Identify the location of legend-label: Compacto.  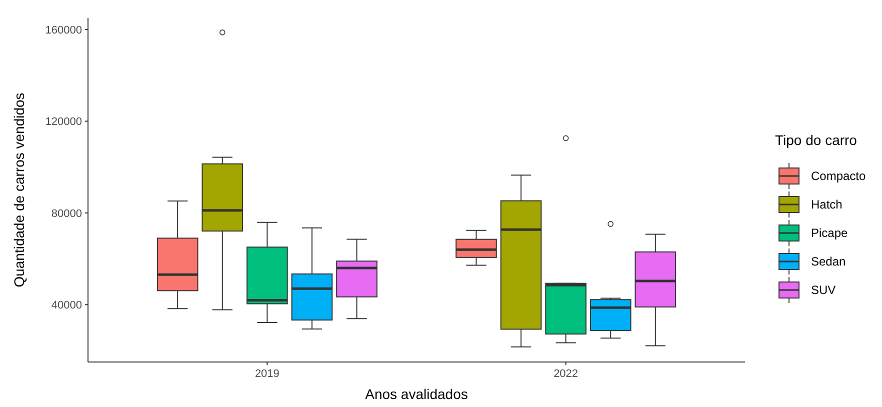
(838, 176).